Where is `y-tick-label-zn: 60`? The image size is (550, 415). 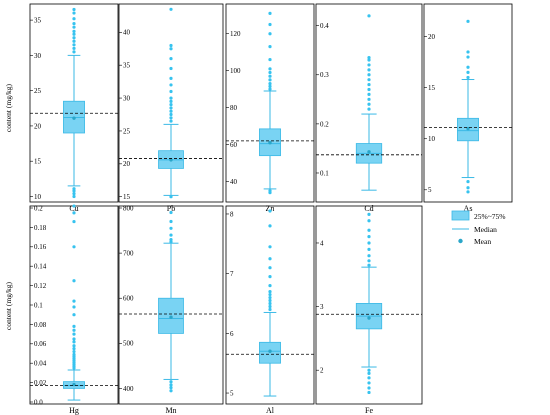
y-tick-label-zn: 60 is located at coordinates (234, 145).